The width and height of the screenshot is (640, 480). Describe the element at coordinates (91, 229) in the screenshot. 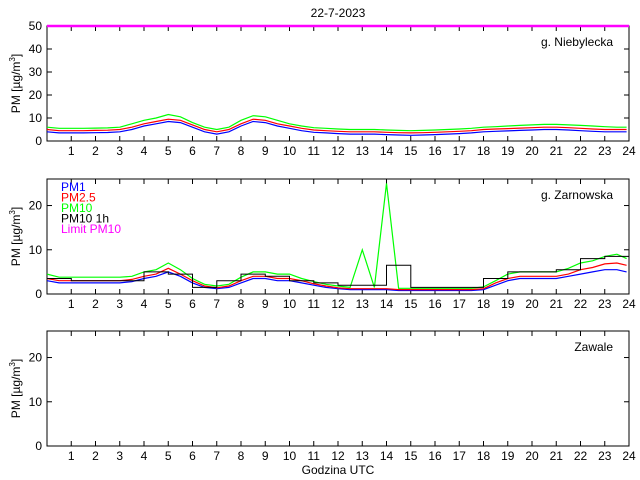

I see `legend-entry: Limit PM10` at that location.